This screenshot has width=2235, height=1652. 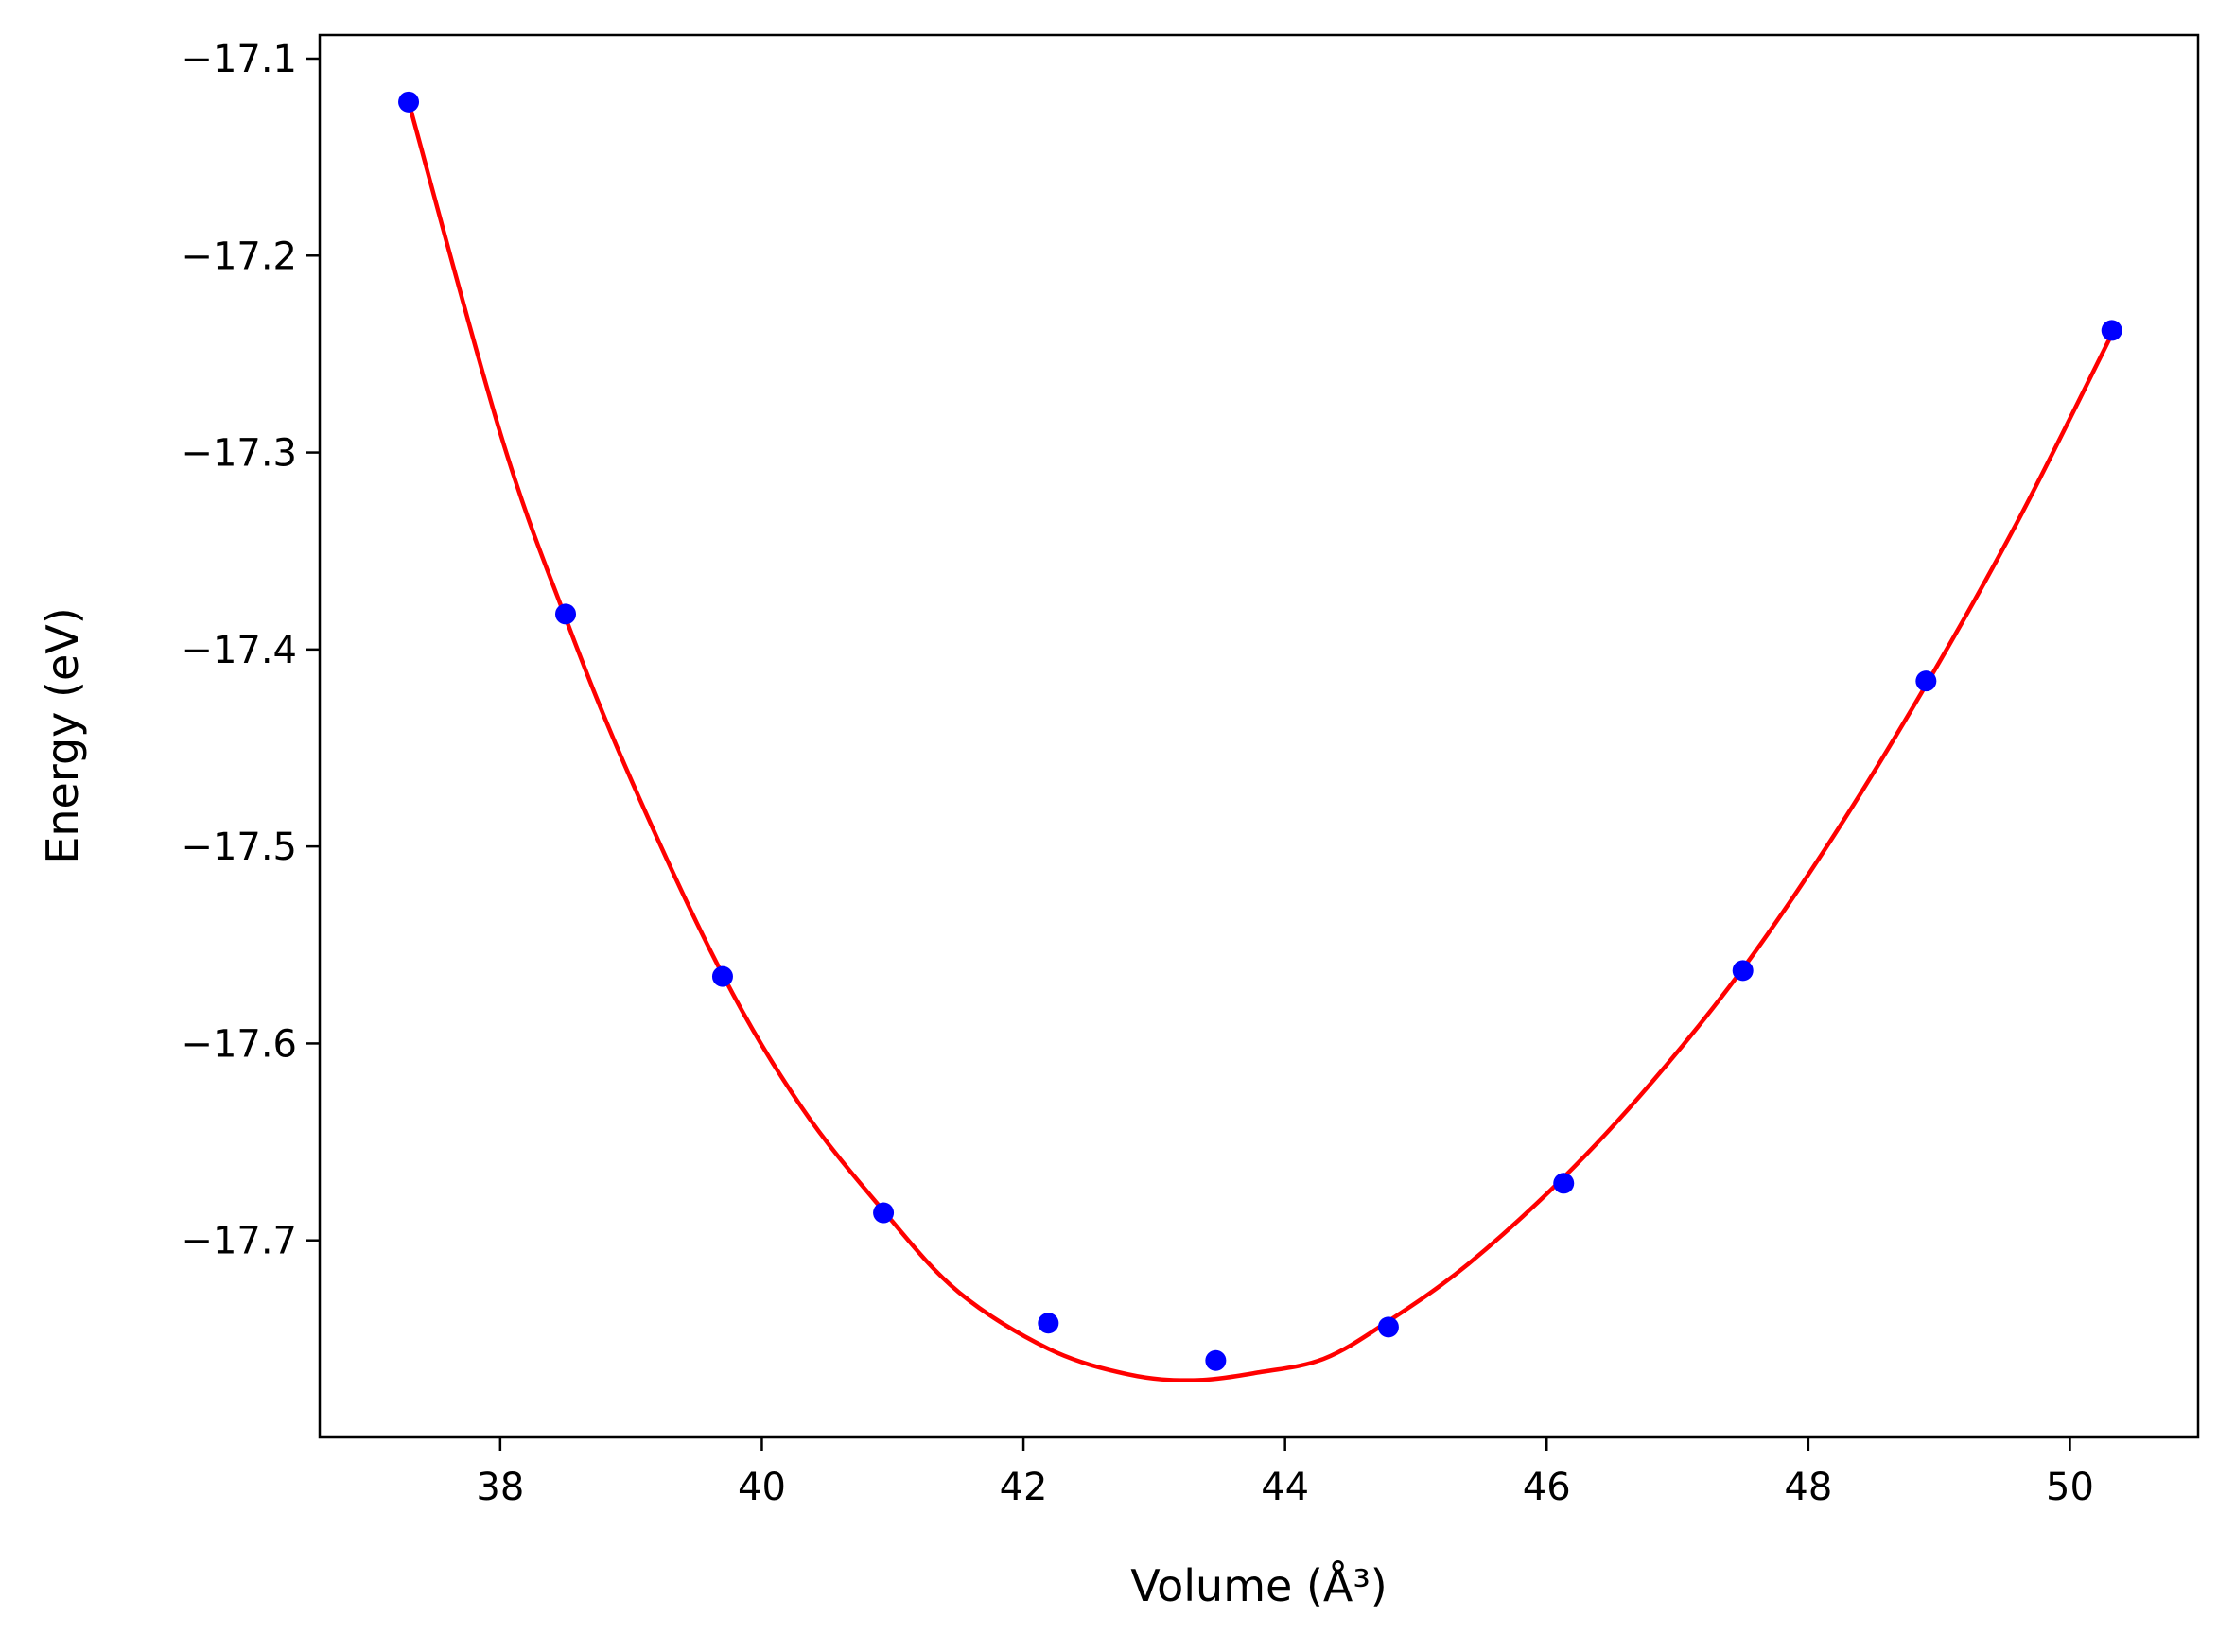 What do you see at coordinates (62, 735) in the screenshot?
I see `y-axis-label: Energy (eV)` at bounding box center [62, 735].